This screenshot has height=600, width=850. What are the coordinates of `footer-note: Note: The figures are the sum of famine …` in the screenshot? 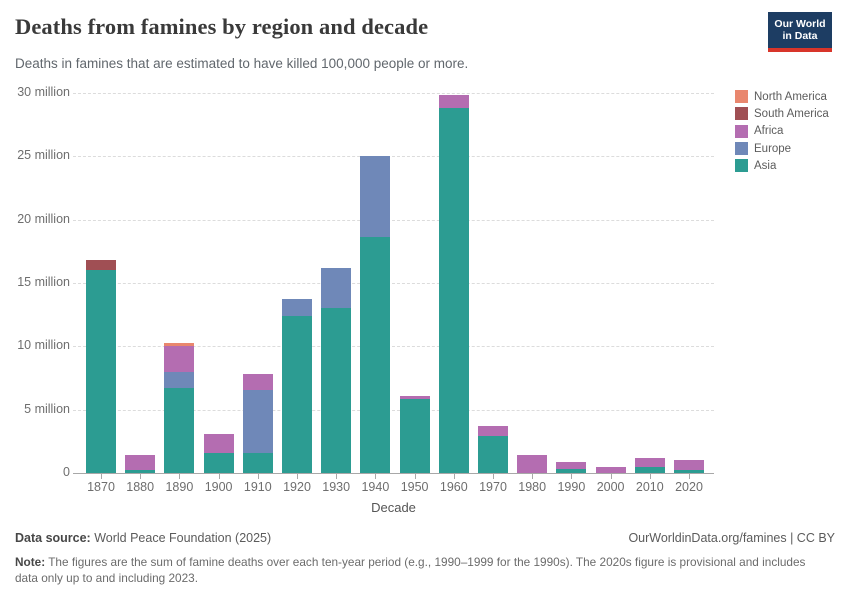 It's located at (418, 570).